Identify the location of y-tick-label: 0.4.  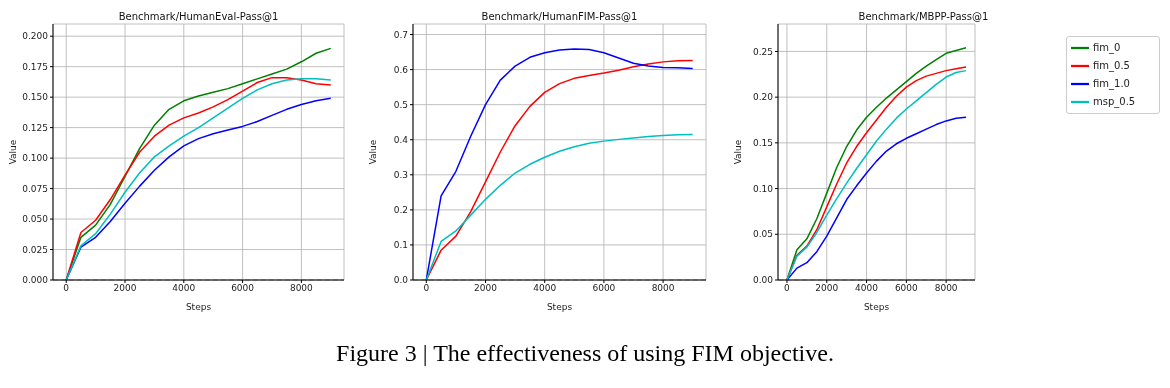
(401, 139).